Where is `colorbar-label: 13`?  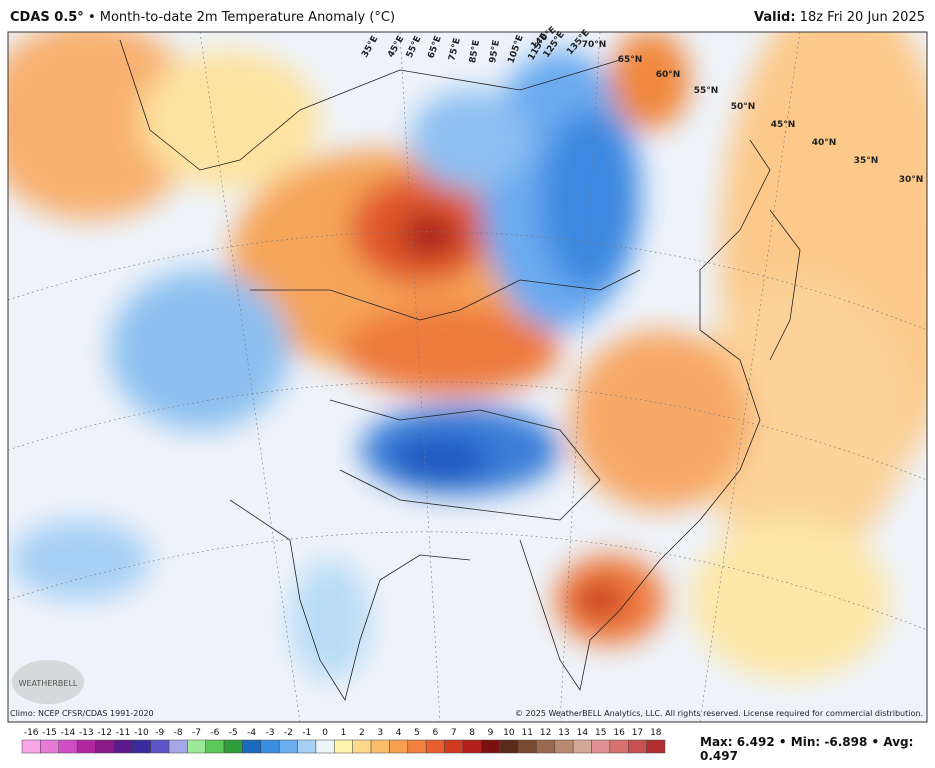 colorbar-label: 13 is located at coordinates (563, 733).